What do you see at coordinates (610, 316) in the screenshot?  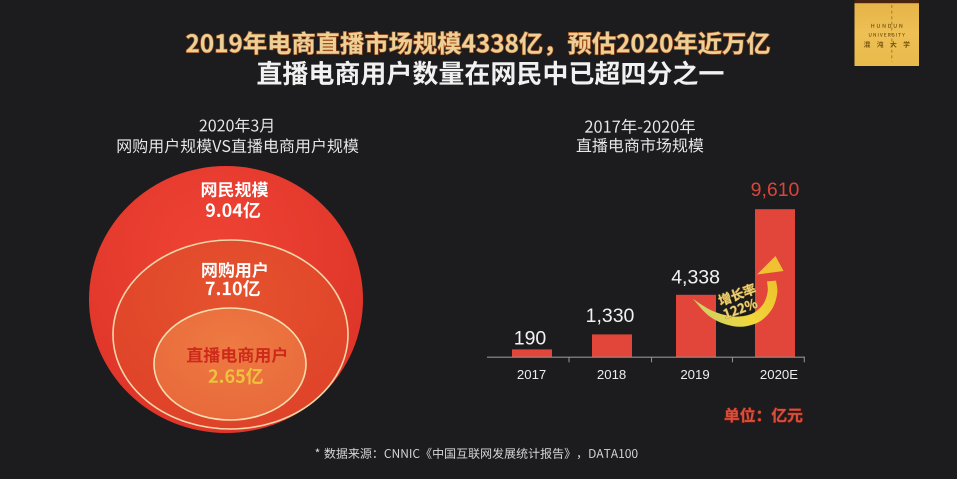 I see `svg-text: 1,330` at bounding box center [610, 316].